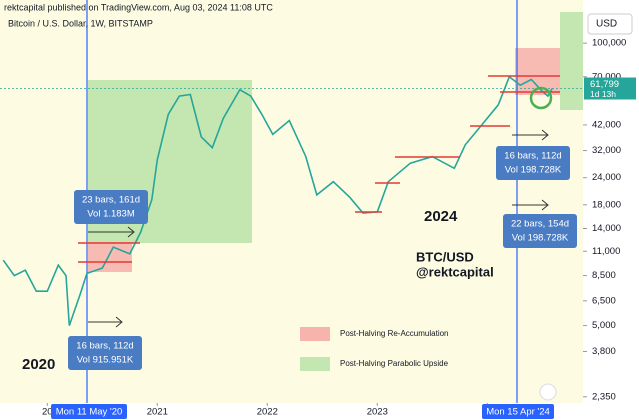 This screenshot has height=420, width=639. I want to click on currency: USD, so click(606, 24).